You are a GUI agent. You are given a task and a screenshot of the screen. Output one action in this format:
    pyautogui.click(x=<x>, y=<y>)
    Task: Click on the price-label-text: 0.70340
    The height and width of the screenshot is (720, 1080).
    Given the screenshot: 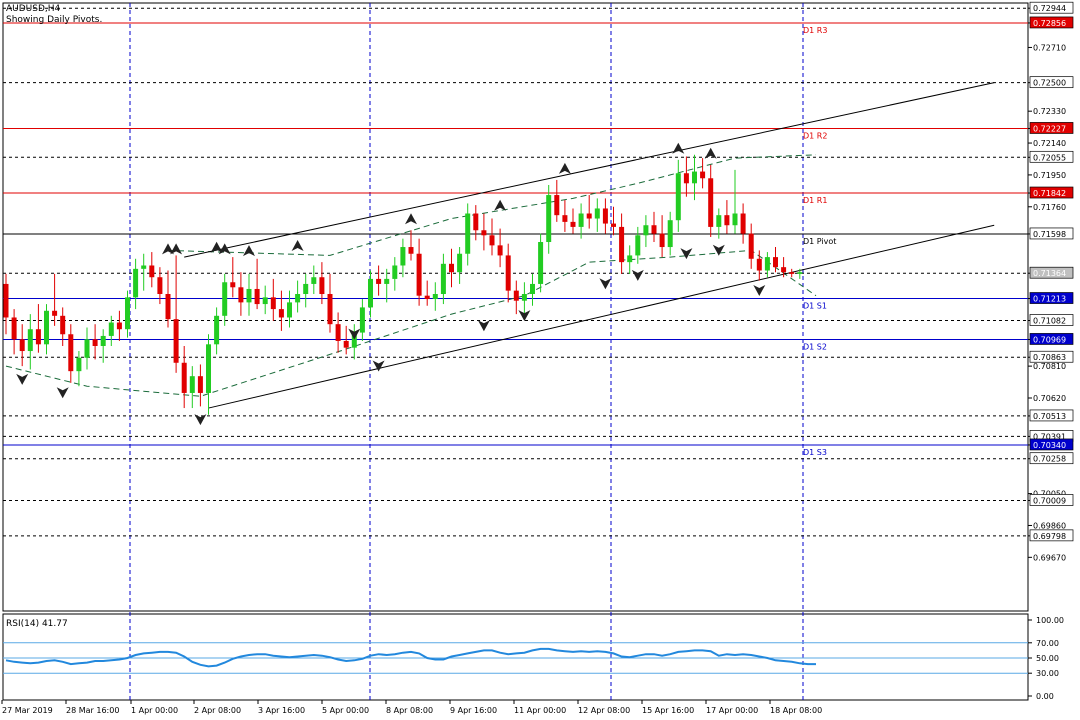 What is the action you would take?
    pyautogui.click(x=1049, y=445)
    